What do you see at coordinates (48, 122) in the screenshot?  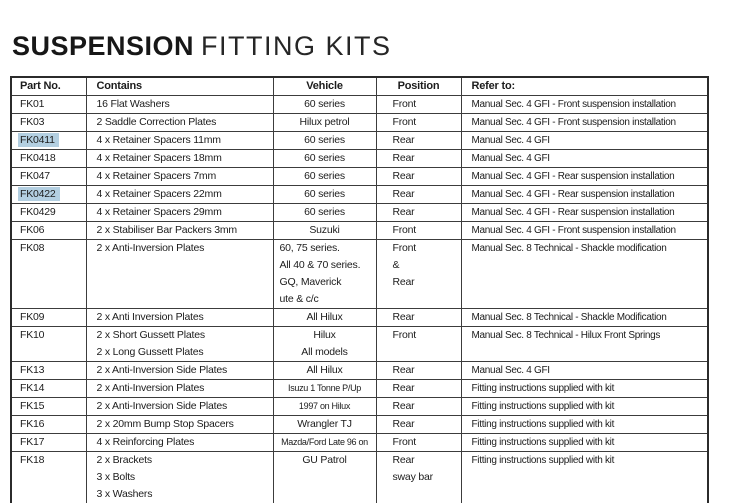 I see `cell-part-no: FK03` at bounding box center [48, 122].